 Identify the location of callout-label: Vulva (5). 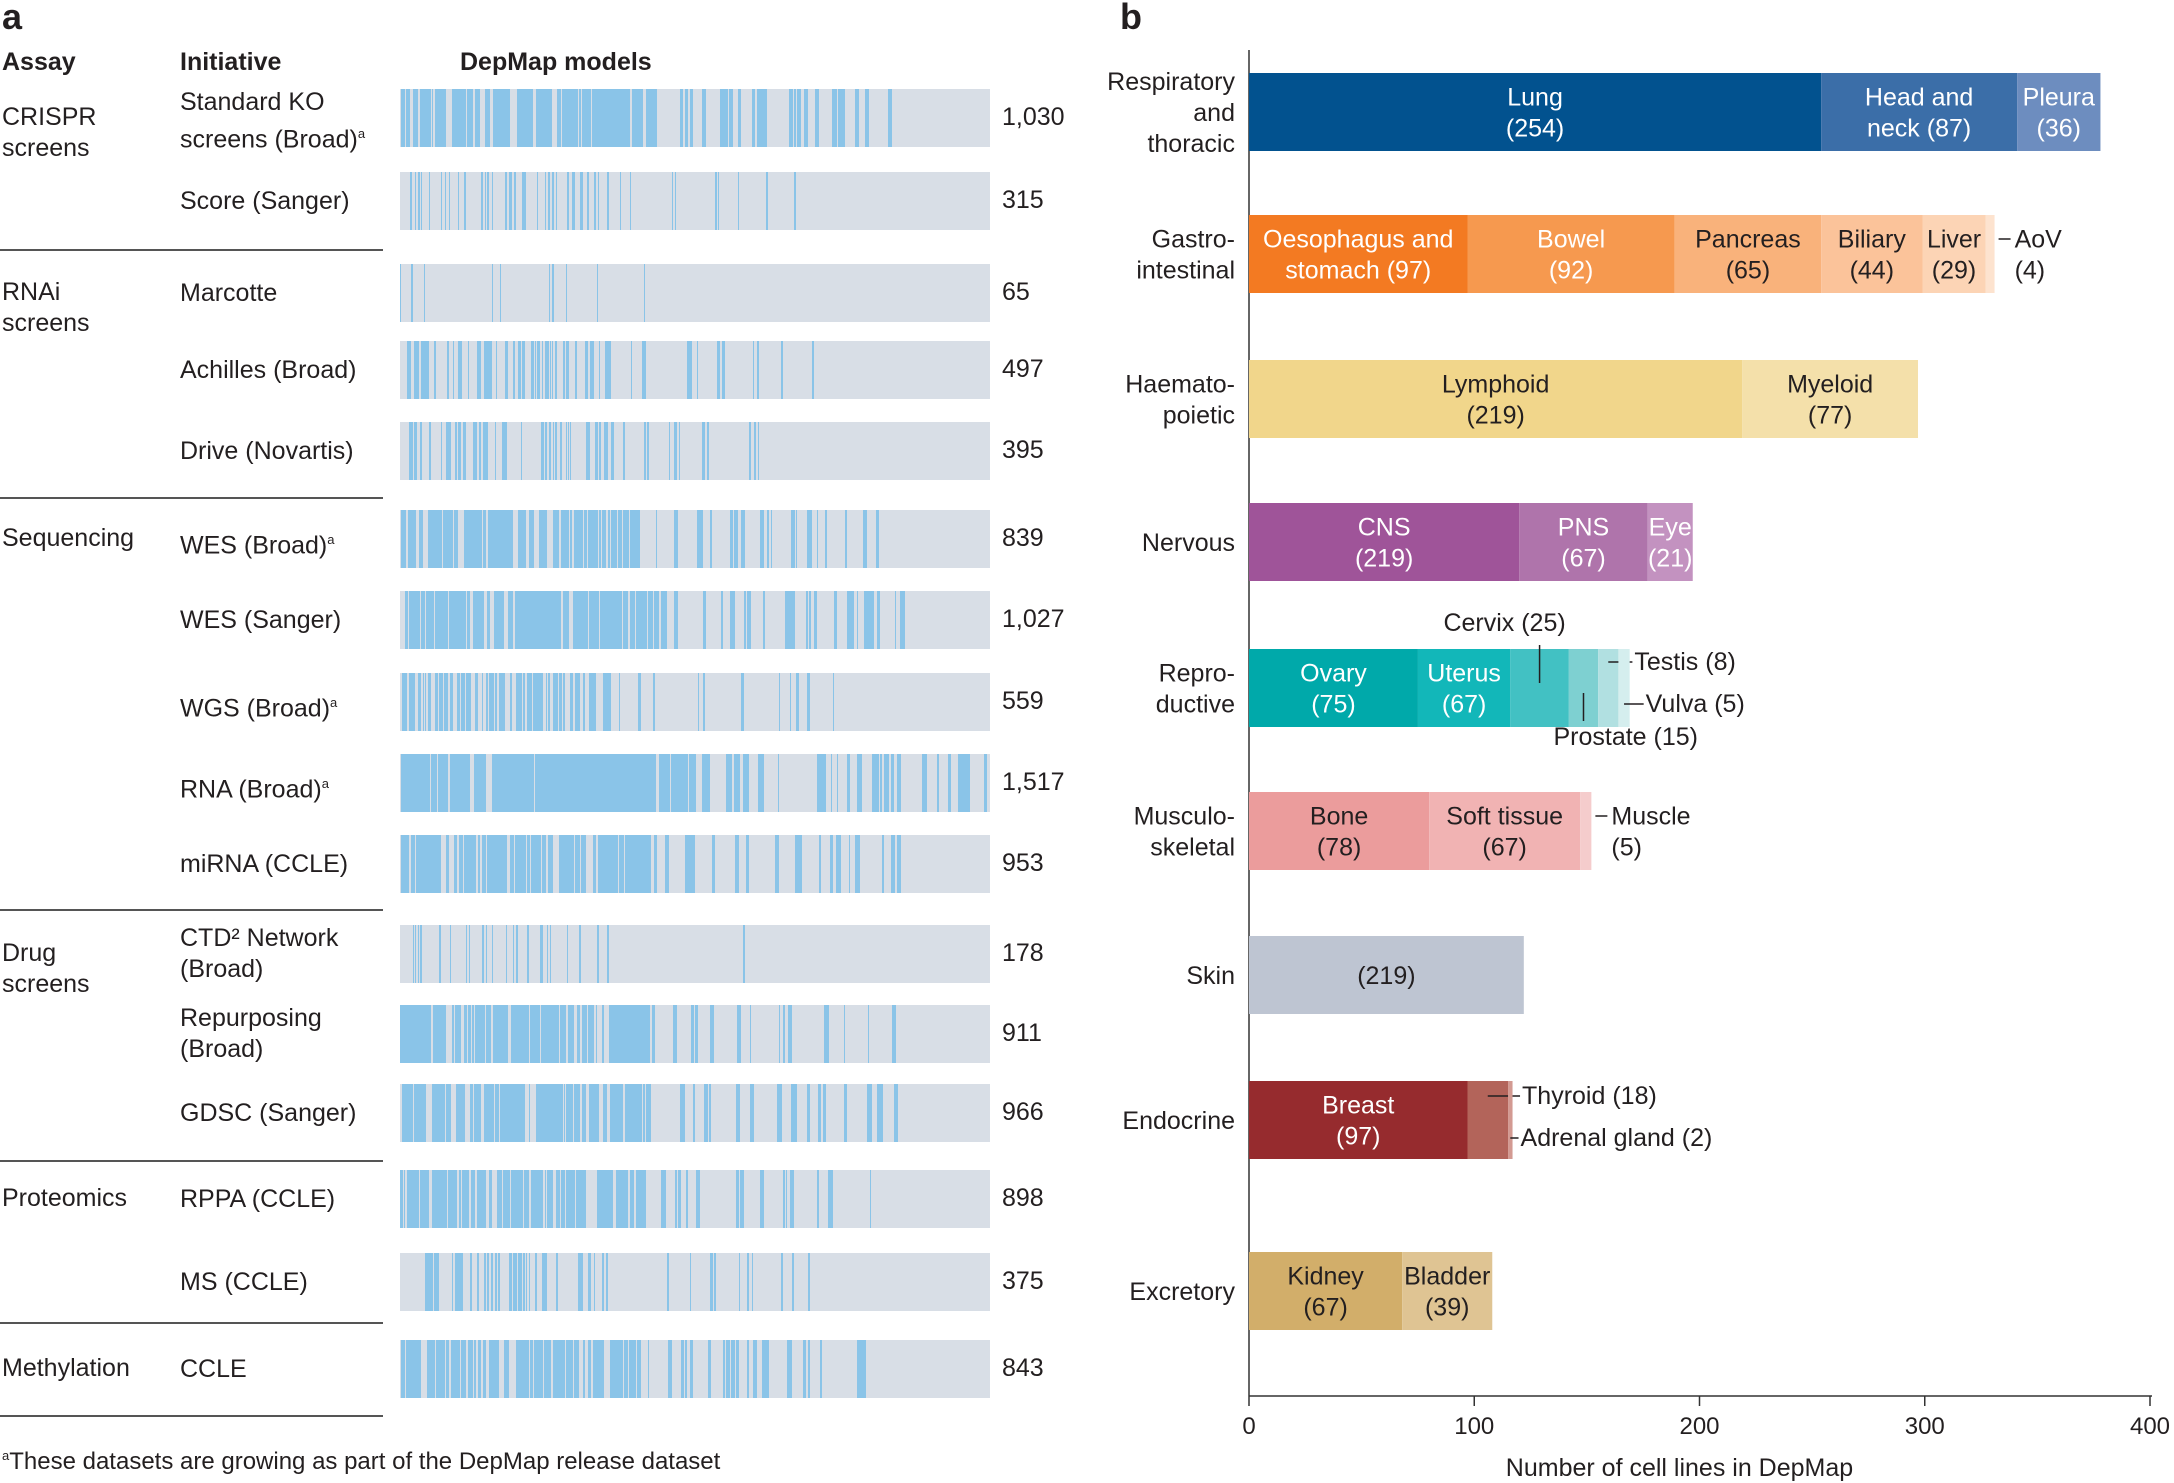
(1695, 704).